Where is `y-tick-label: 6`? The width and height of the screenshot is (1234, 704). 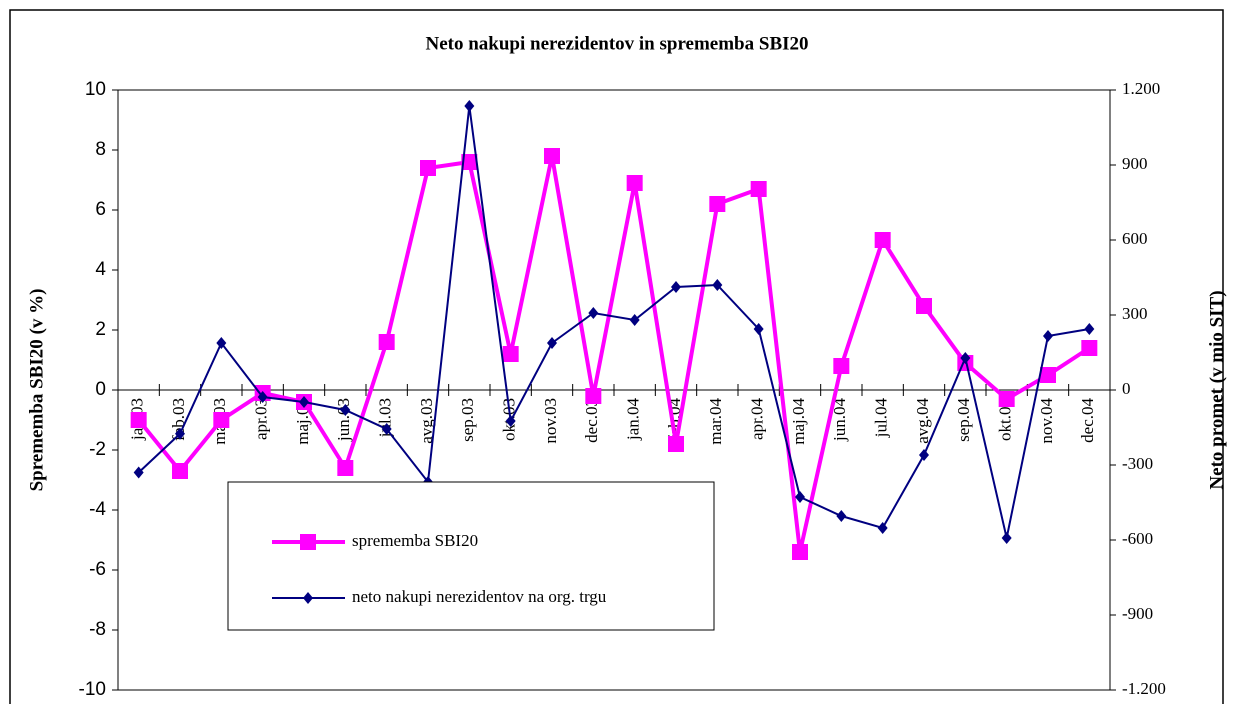 y-tick-label: 6 is located at coordinates (100, 209).